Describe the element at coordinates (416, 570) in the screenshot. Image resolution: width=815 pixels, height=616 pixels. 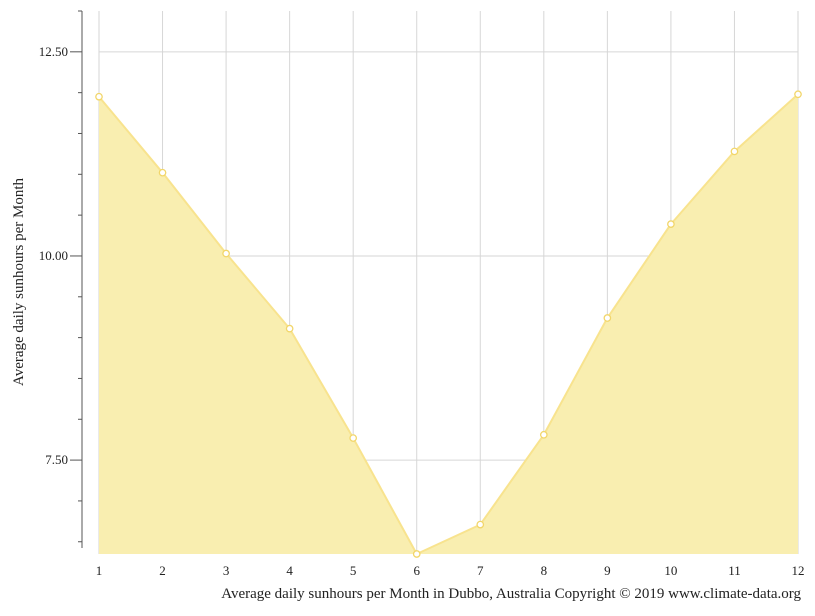
I see `x-tick-label: 6` at that location.